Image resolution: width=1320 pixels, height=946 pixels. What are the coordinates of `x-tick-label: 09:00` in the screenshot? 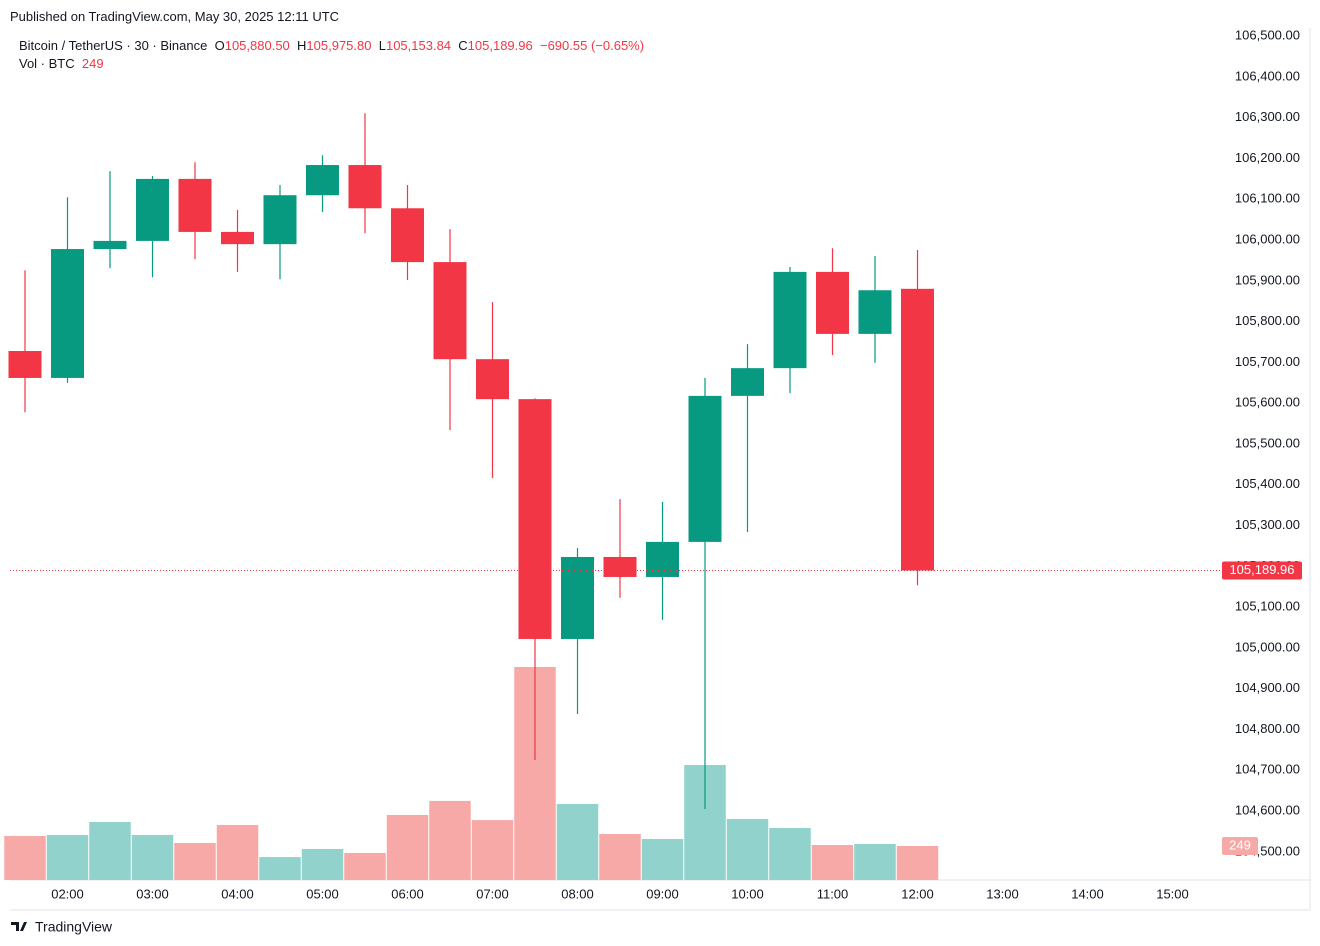 It's located at (662, 893).